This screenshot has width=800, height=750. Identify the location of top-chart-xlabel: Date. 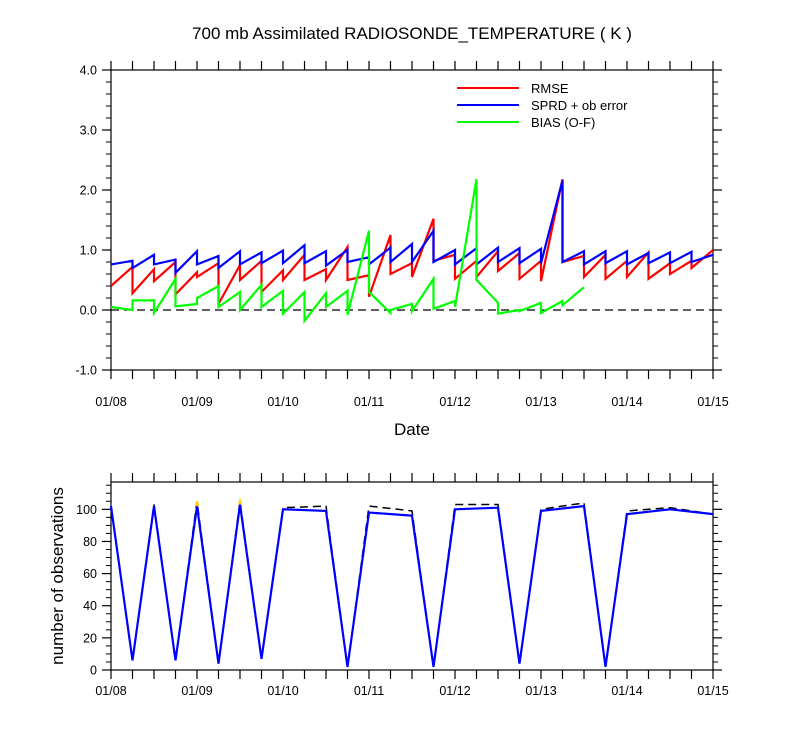
(412, 429).